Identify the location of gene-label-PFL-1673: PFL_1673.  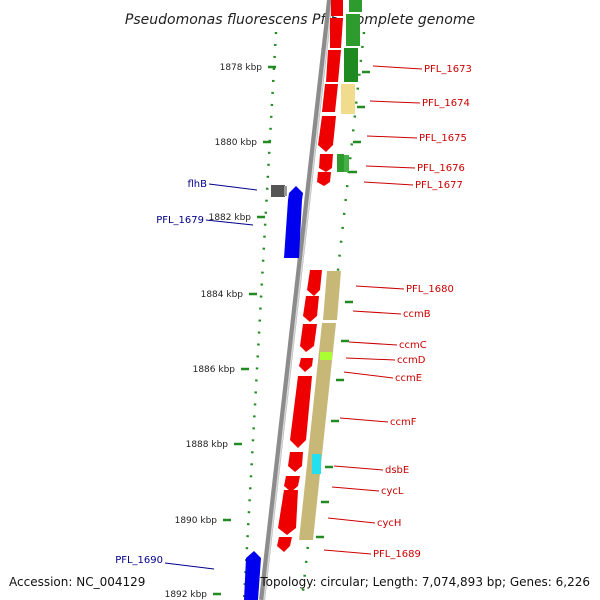
(448, 69).